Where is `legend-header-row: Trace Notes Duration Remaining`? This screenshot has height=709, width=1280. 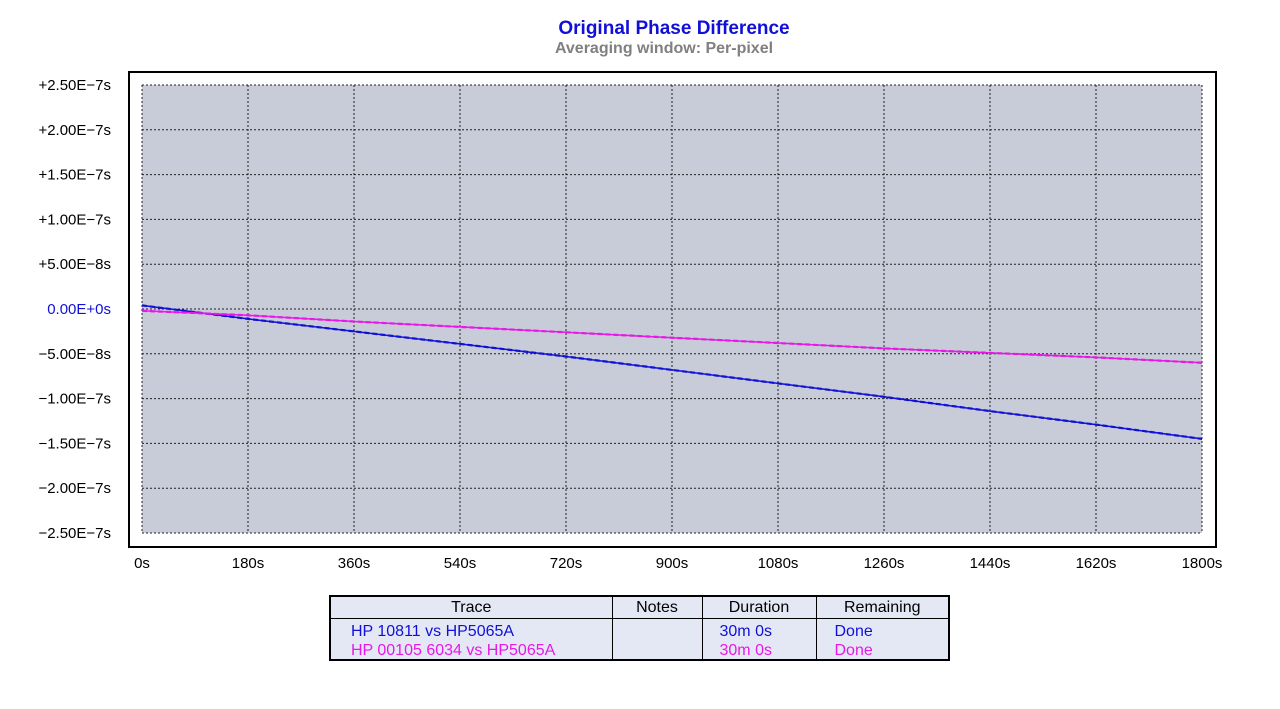
legend-header-row: Trace Notes Duration Remaining is located at coordinates (639, 608).